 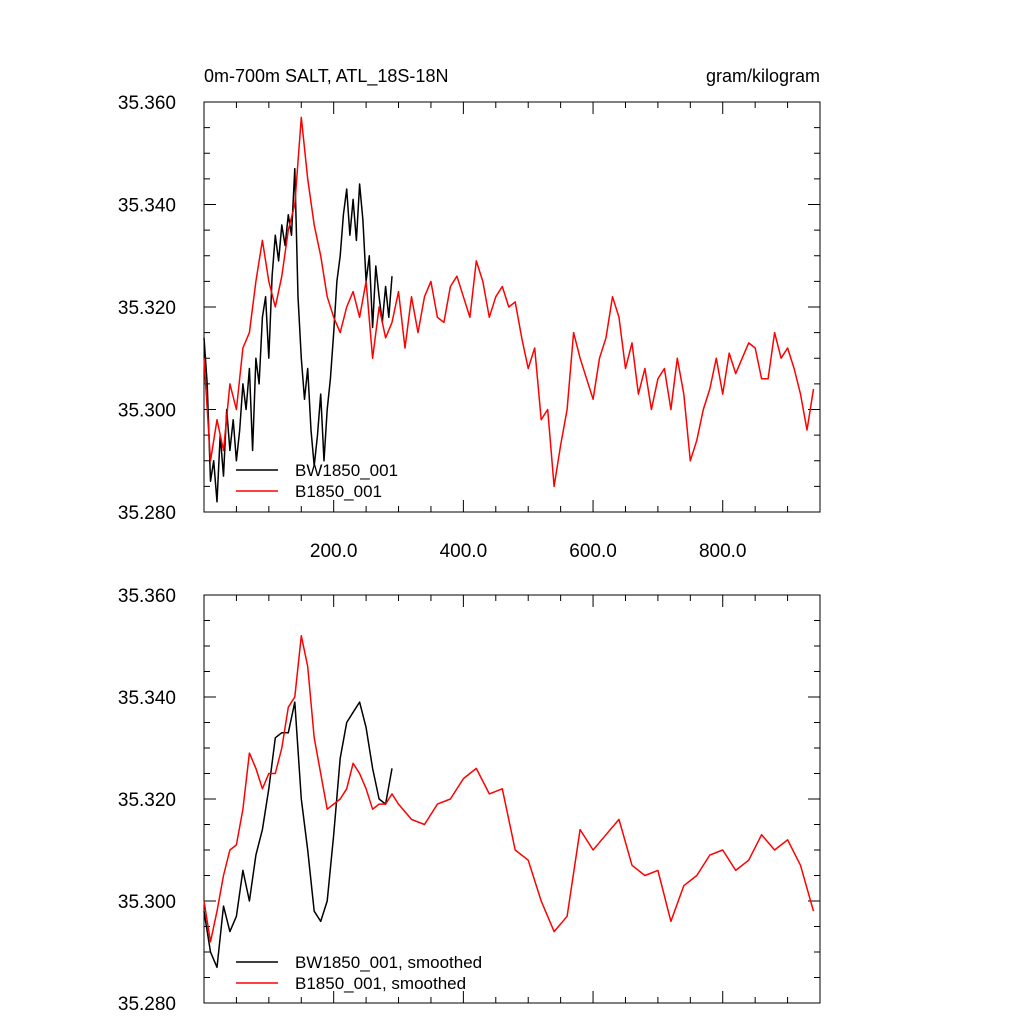 I want to click on x-tick-label: 800.0, so click(x=723, y=551).